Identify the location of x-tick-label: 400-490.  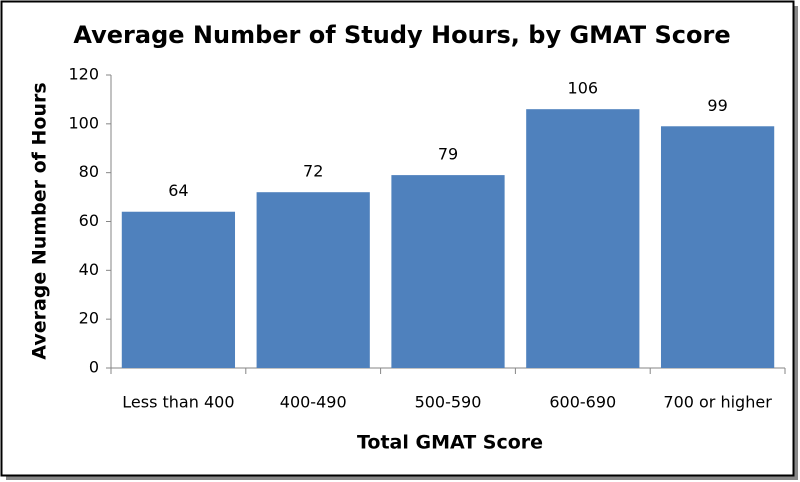
(313, 402).